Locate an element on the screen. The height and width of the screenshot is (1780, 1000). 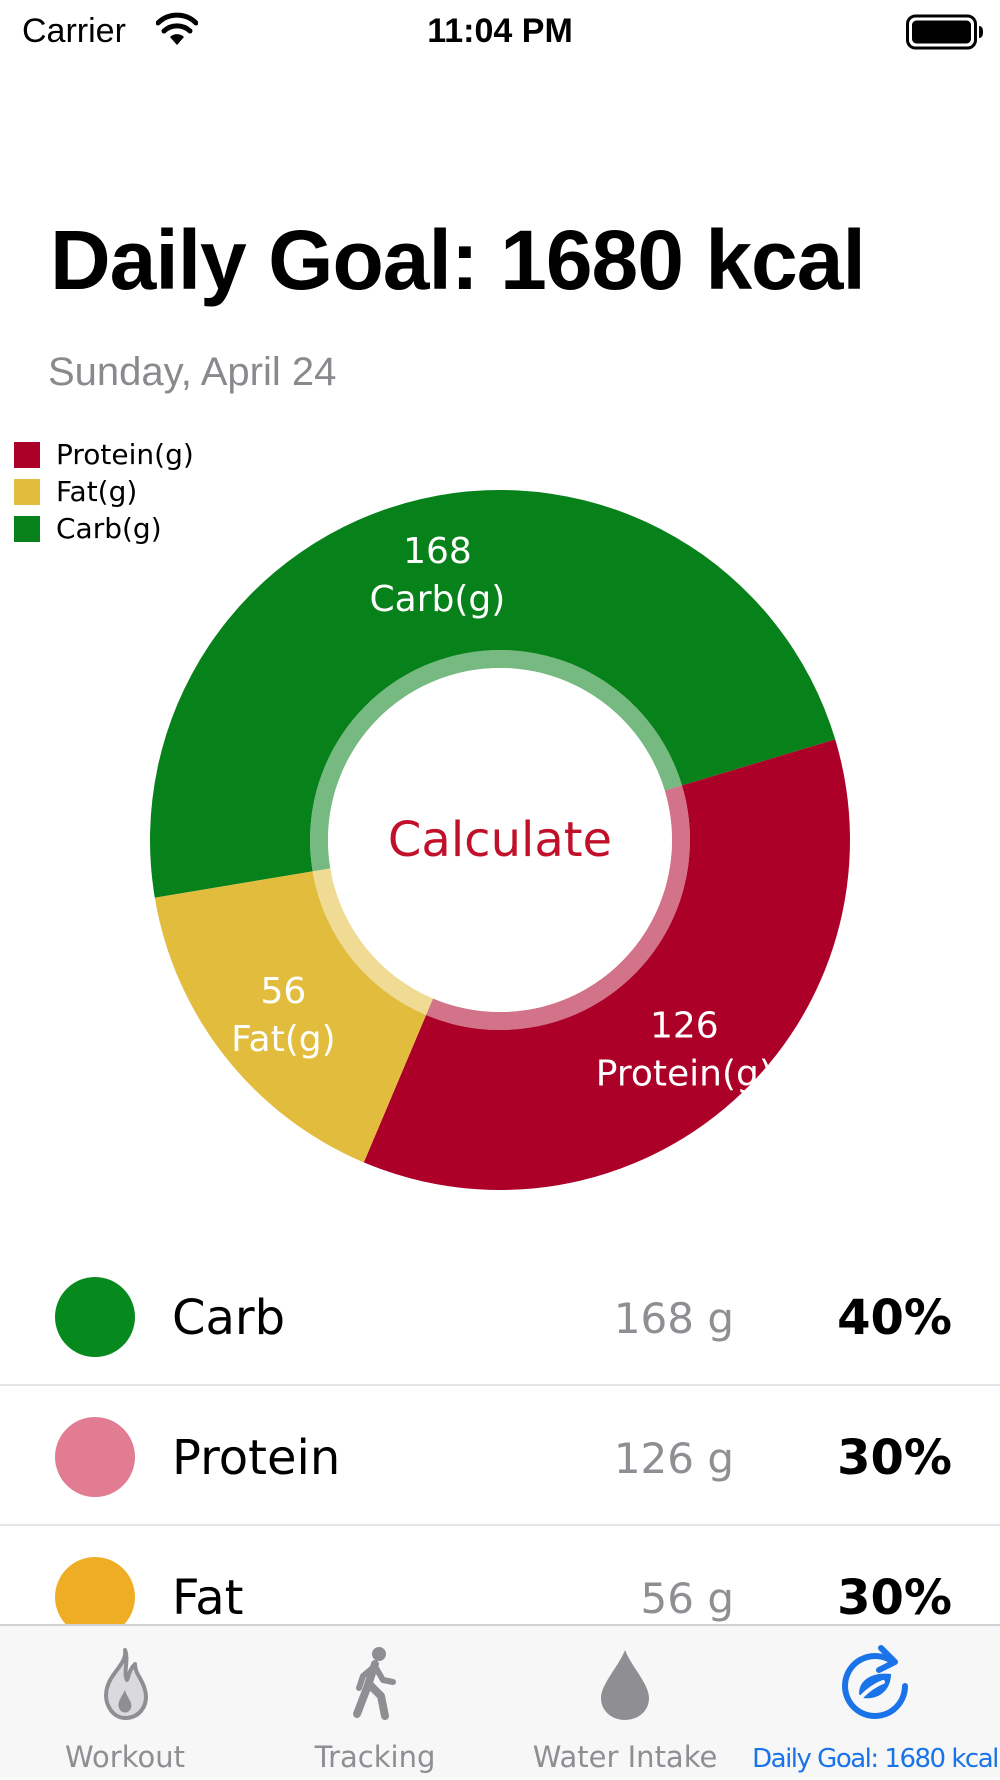
legend-label: Fat(g) is located at coordinates (97, 491).